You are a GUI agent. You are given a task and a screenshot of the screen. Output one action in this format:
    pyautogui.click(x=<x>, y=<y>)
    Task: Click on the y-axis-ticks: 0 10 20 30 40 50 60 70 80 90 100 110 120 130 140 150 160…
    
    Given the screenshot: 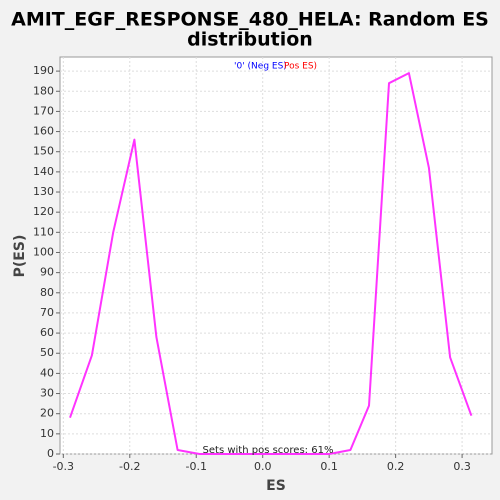 What is the action you would take?
    pyautogui.click(x=46, y=262)
    